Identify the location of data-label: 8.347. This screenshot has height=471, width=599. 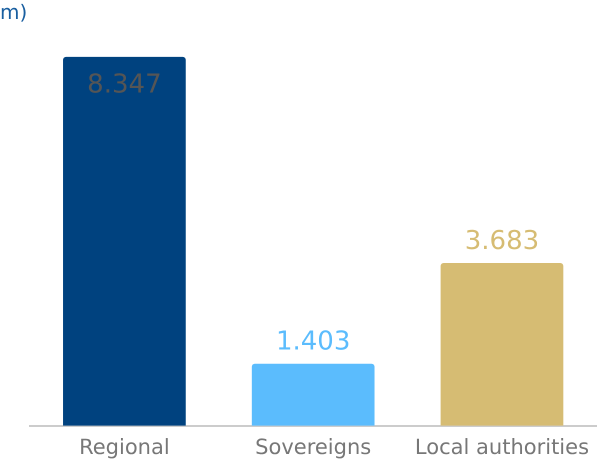
(124, 85).